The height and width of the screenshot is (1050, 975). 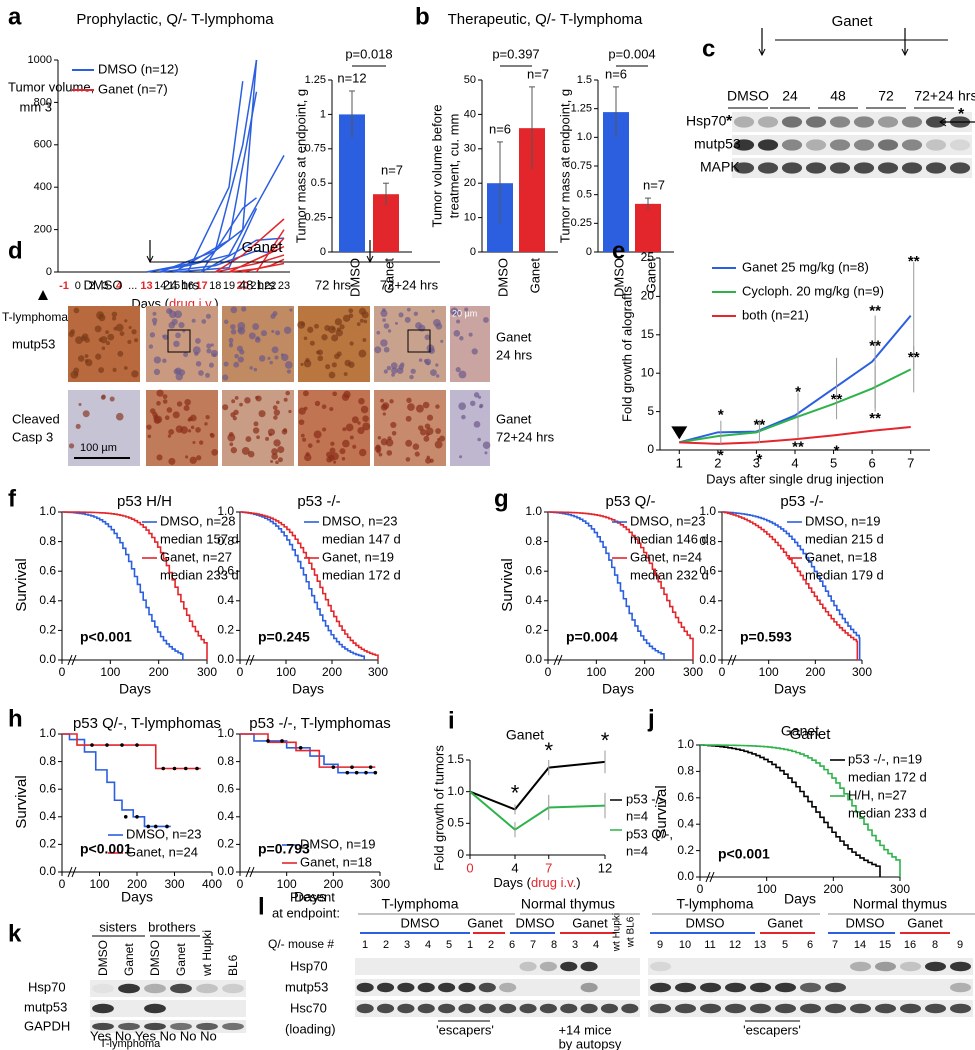 I want to click on legend-entry: median 233 d, so click(x=887, y=812).